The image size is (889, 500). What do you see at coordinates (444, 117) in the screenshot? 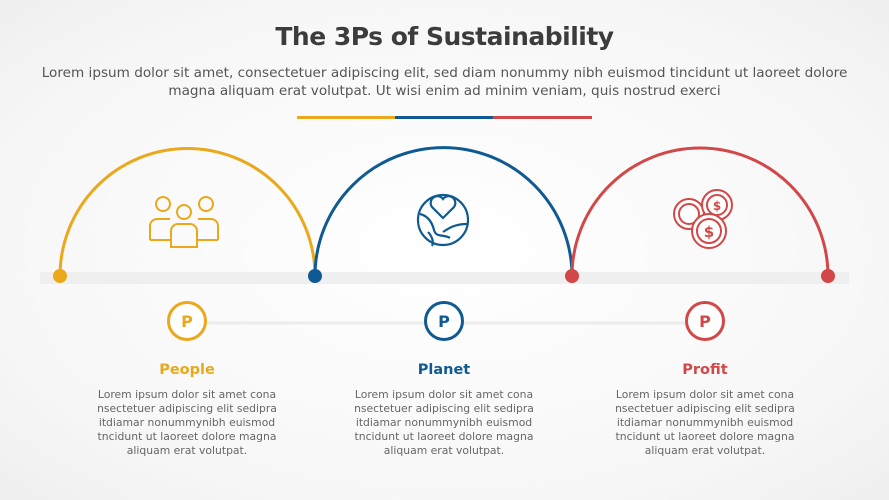
I see `divider-blue` at bounding box center [444, 117].